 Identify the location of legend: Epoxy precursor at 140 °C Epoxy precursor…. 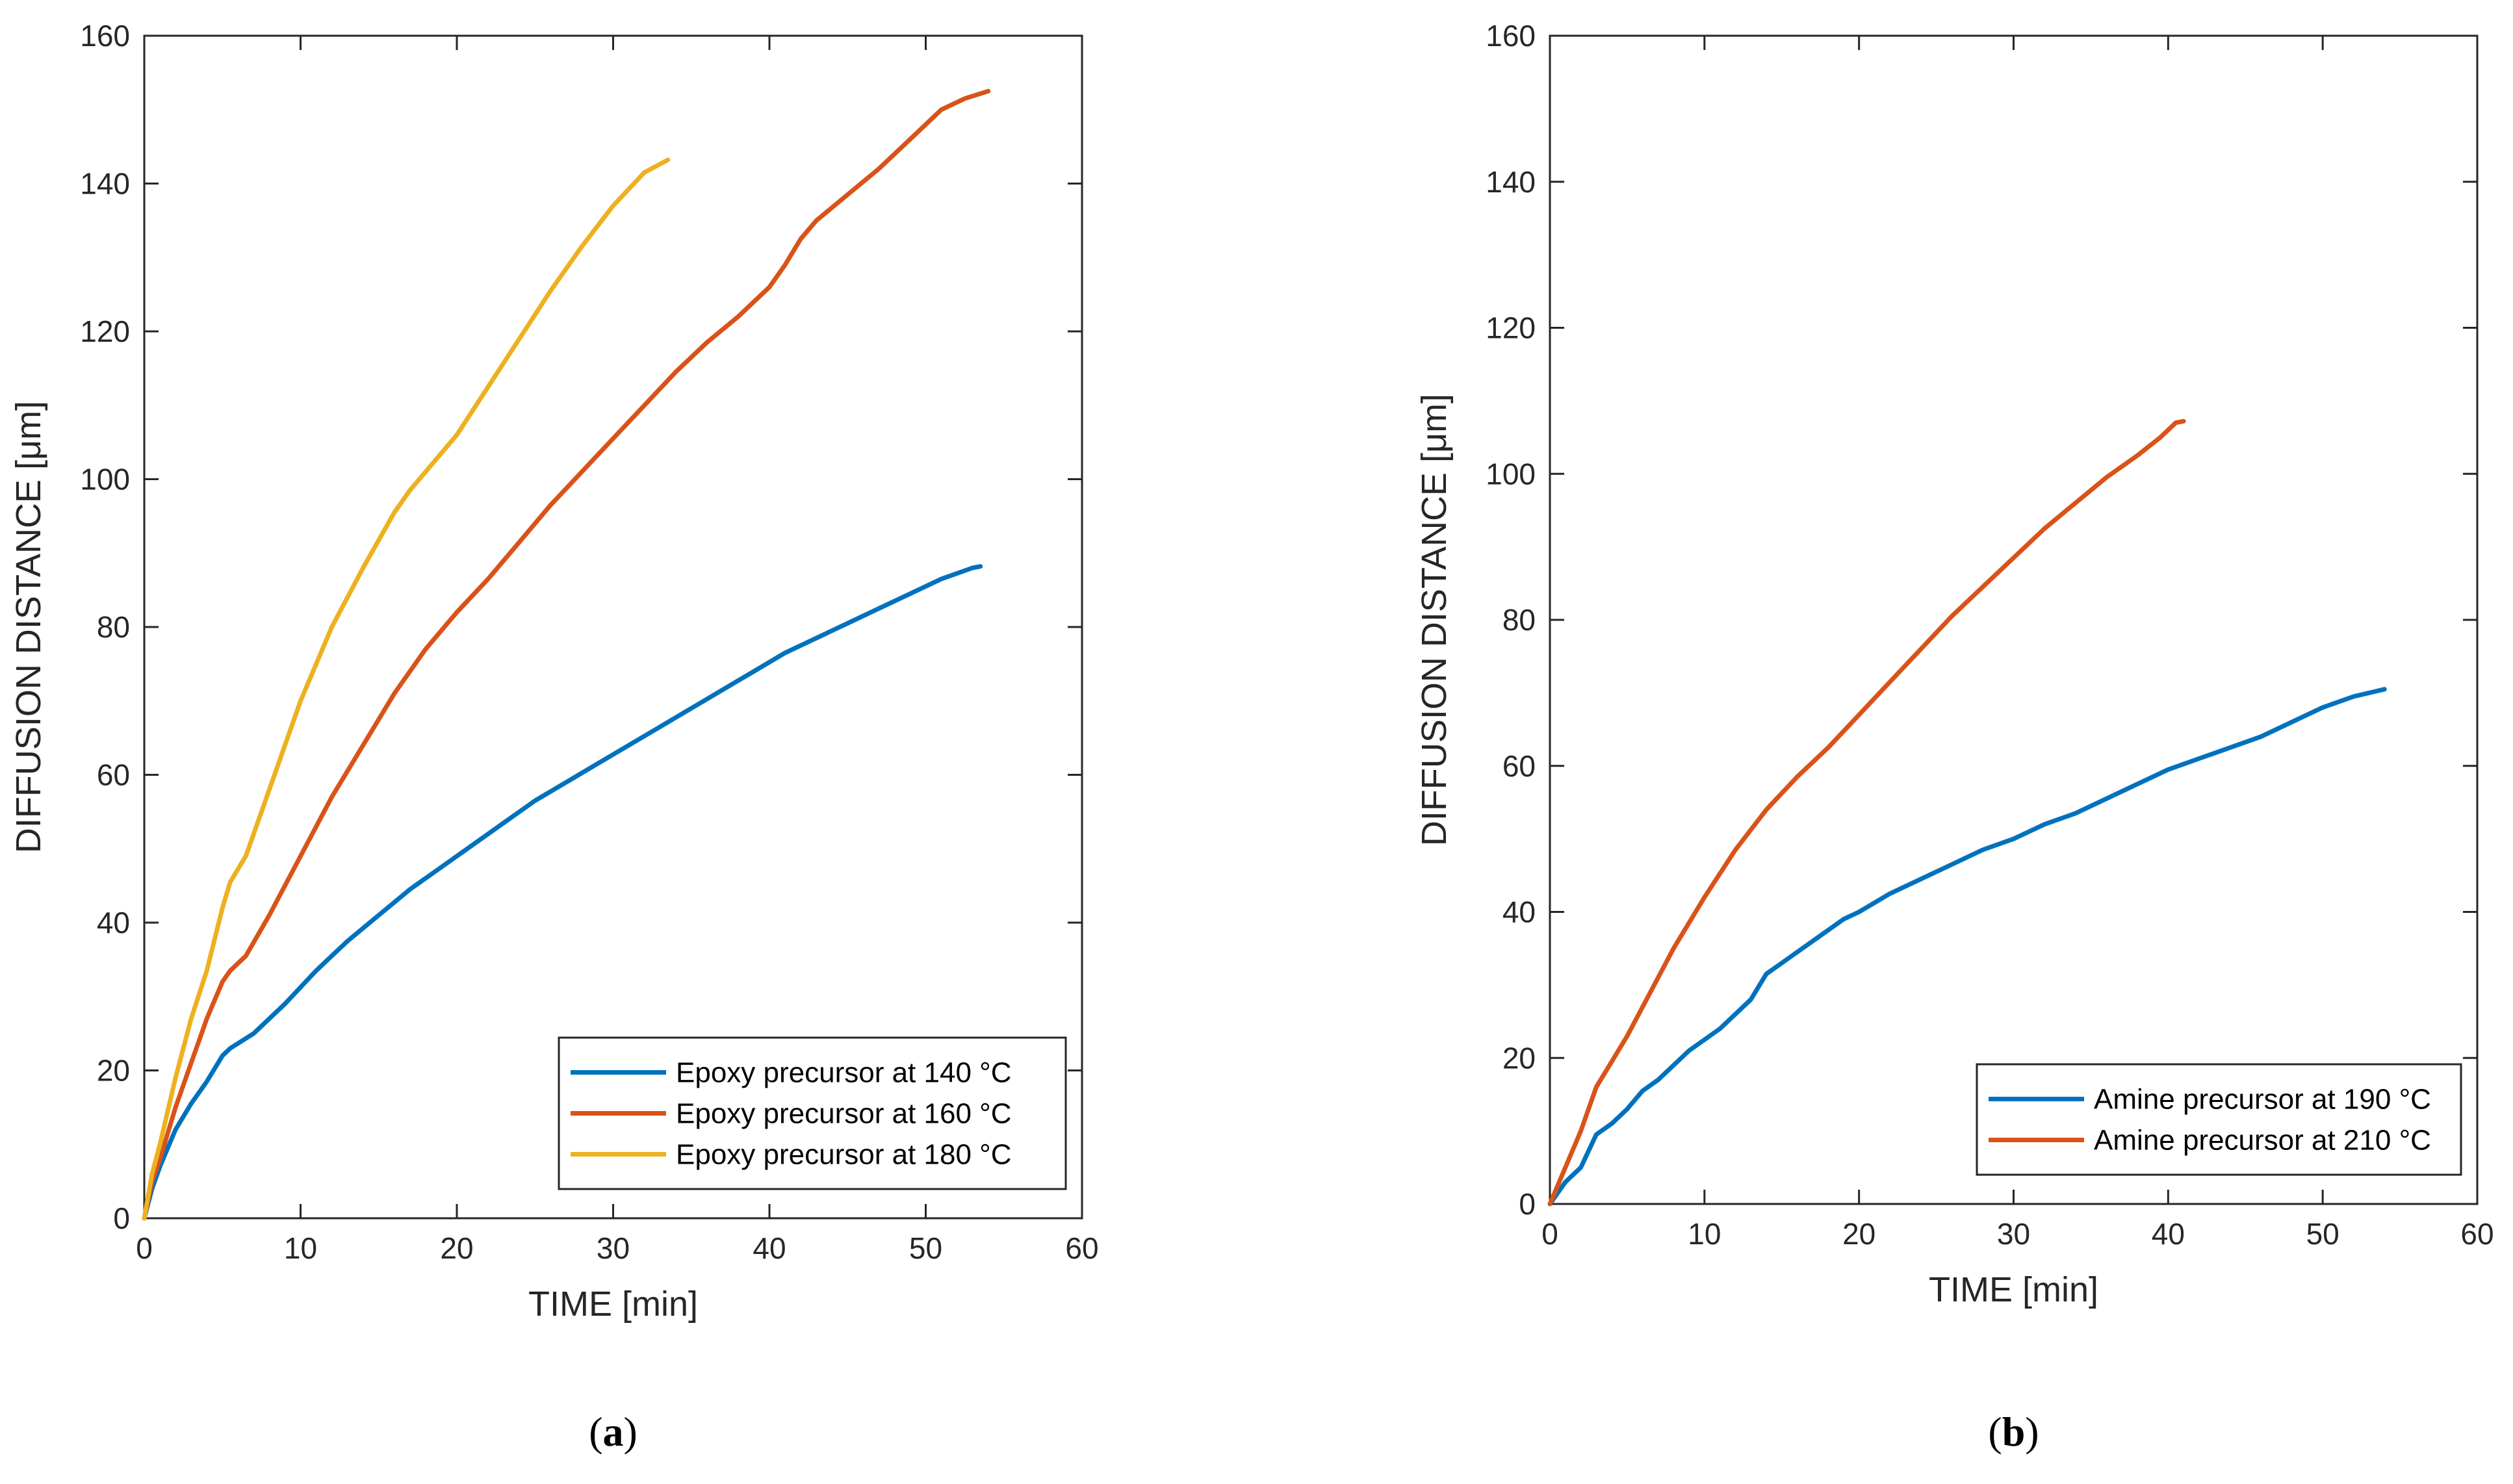
(812, 1113).